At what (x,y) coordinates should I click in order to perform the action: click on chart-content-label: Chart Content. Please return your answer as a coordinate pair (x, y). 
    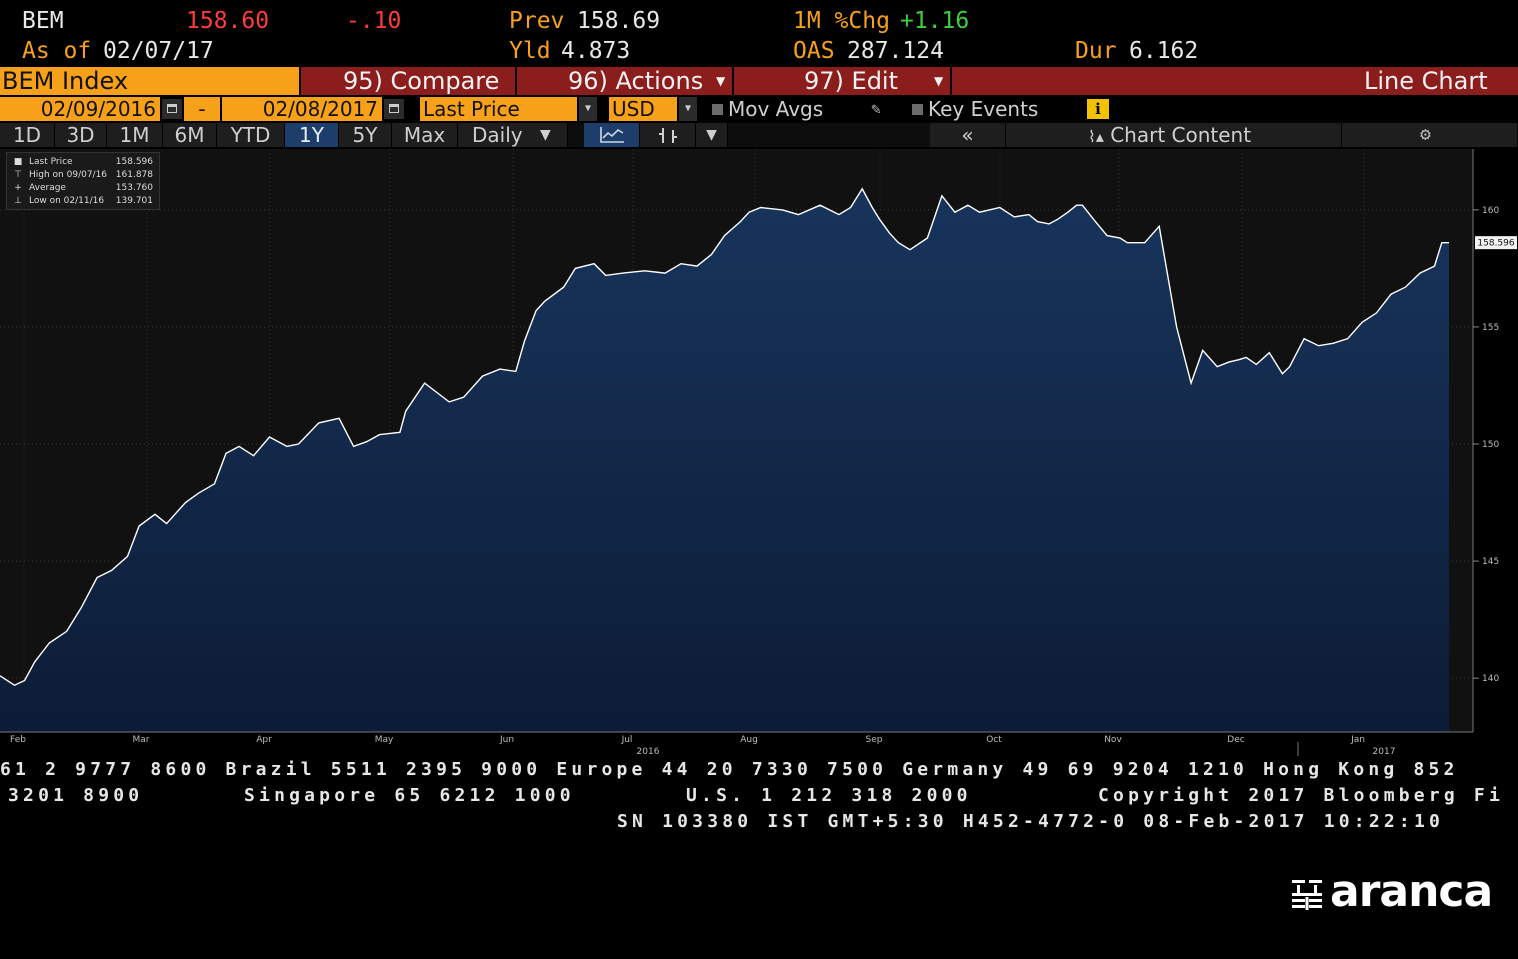
    Looking at the image, I should click on (1181, 135).